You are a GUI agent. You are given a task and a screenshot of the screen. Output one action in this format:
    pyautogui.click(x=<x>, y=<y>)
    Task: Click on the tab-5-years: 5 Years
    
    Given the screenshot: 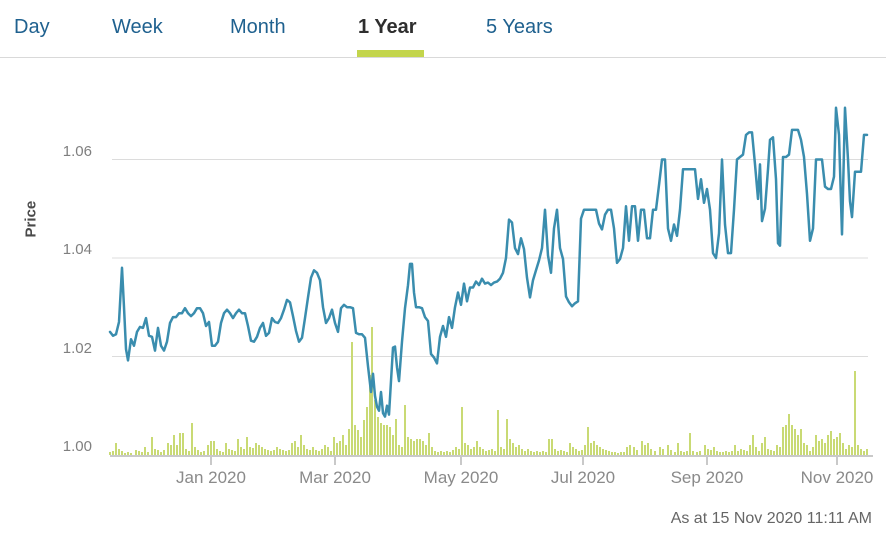 What is the action you would take?
    pyautogui.click(x=519, y=27)
    